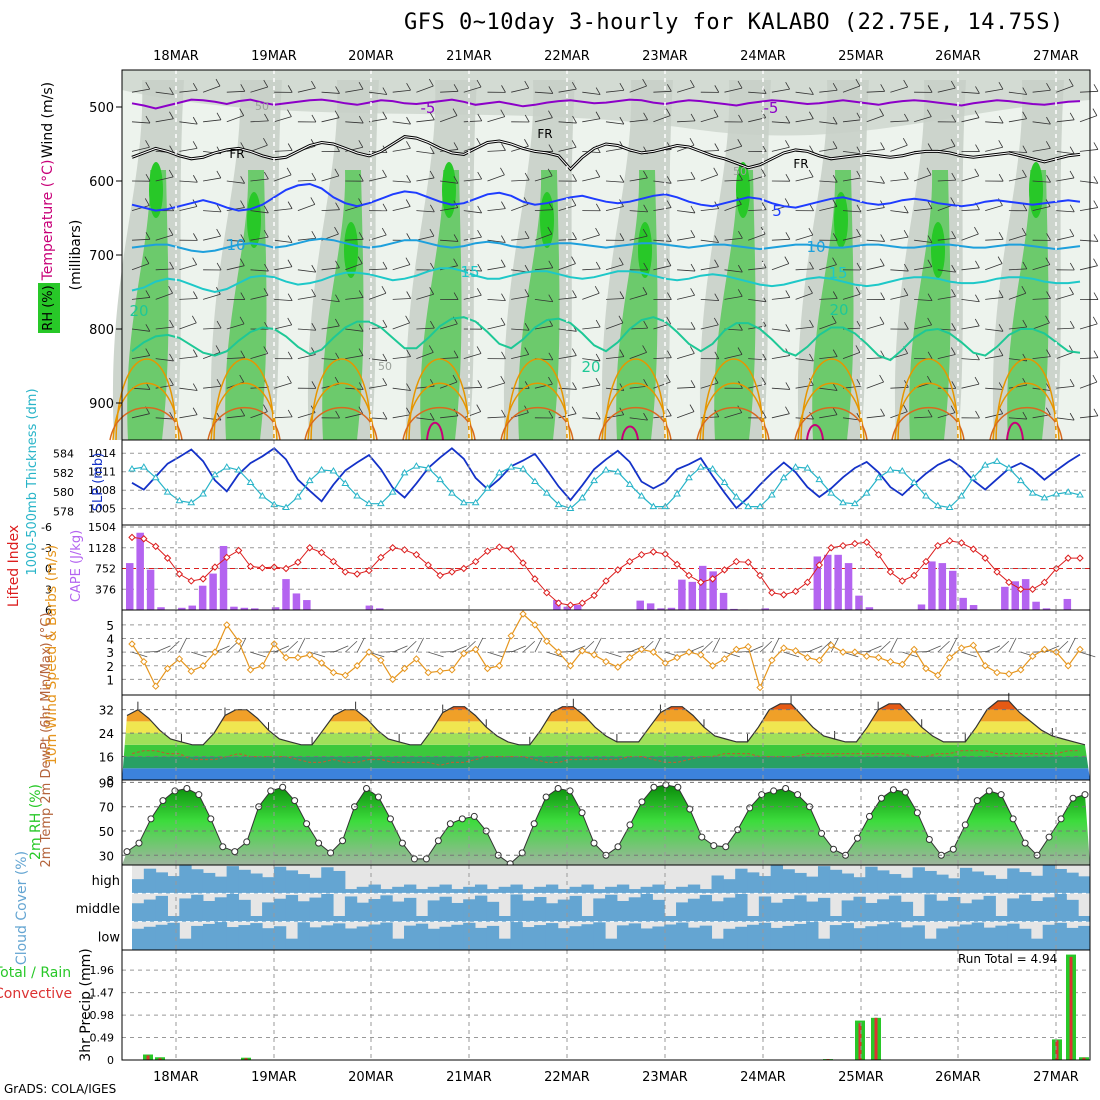  What do you see at coordinates (106, 734) in the screenshot?
I see `y-tick-label: 24` at bounding box center [106, 734].